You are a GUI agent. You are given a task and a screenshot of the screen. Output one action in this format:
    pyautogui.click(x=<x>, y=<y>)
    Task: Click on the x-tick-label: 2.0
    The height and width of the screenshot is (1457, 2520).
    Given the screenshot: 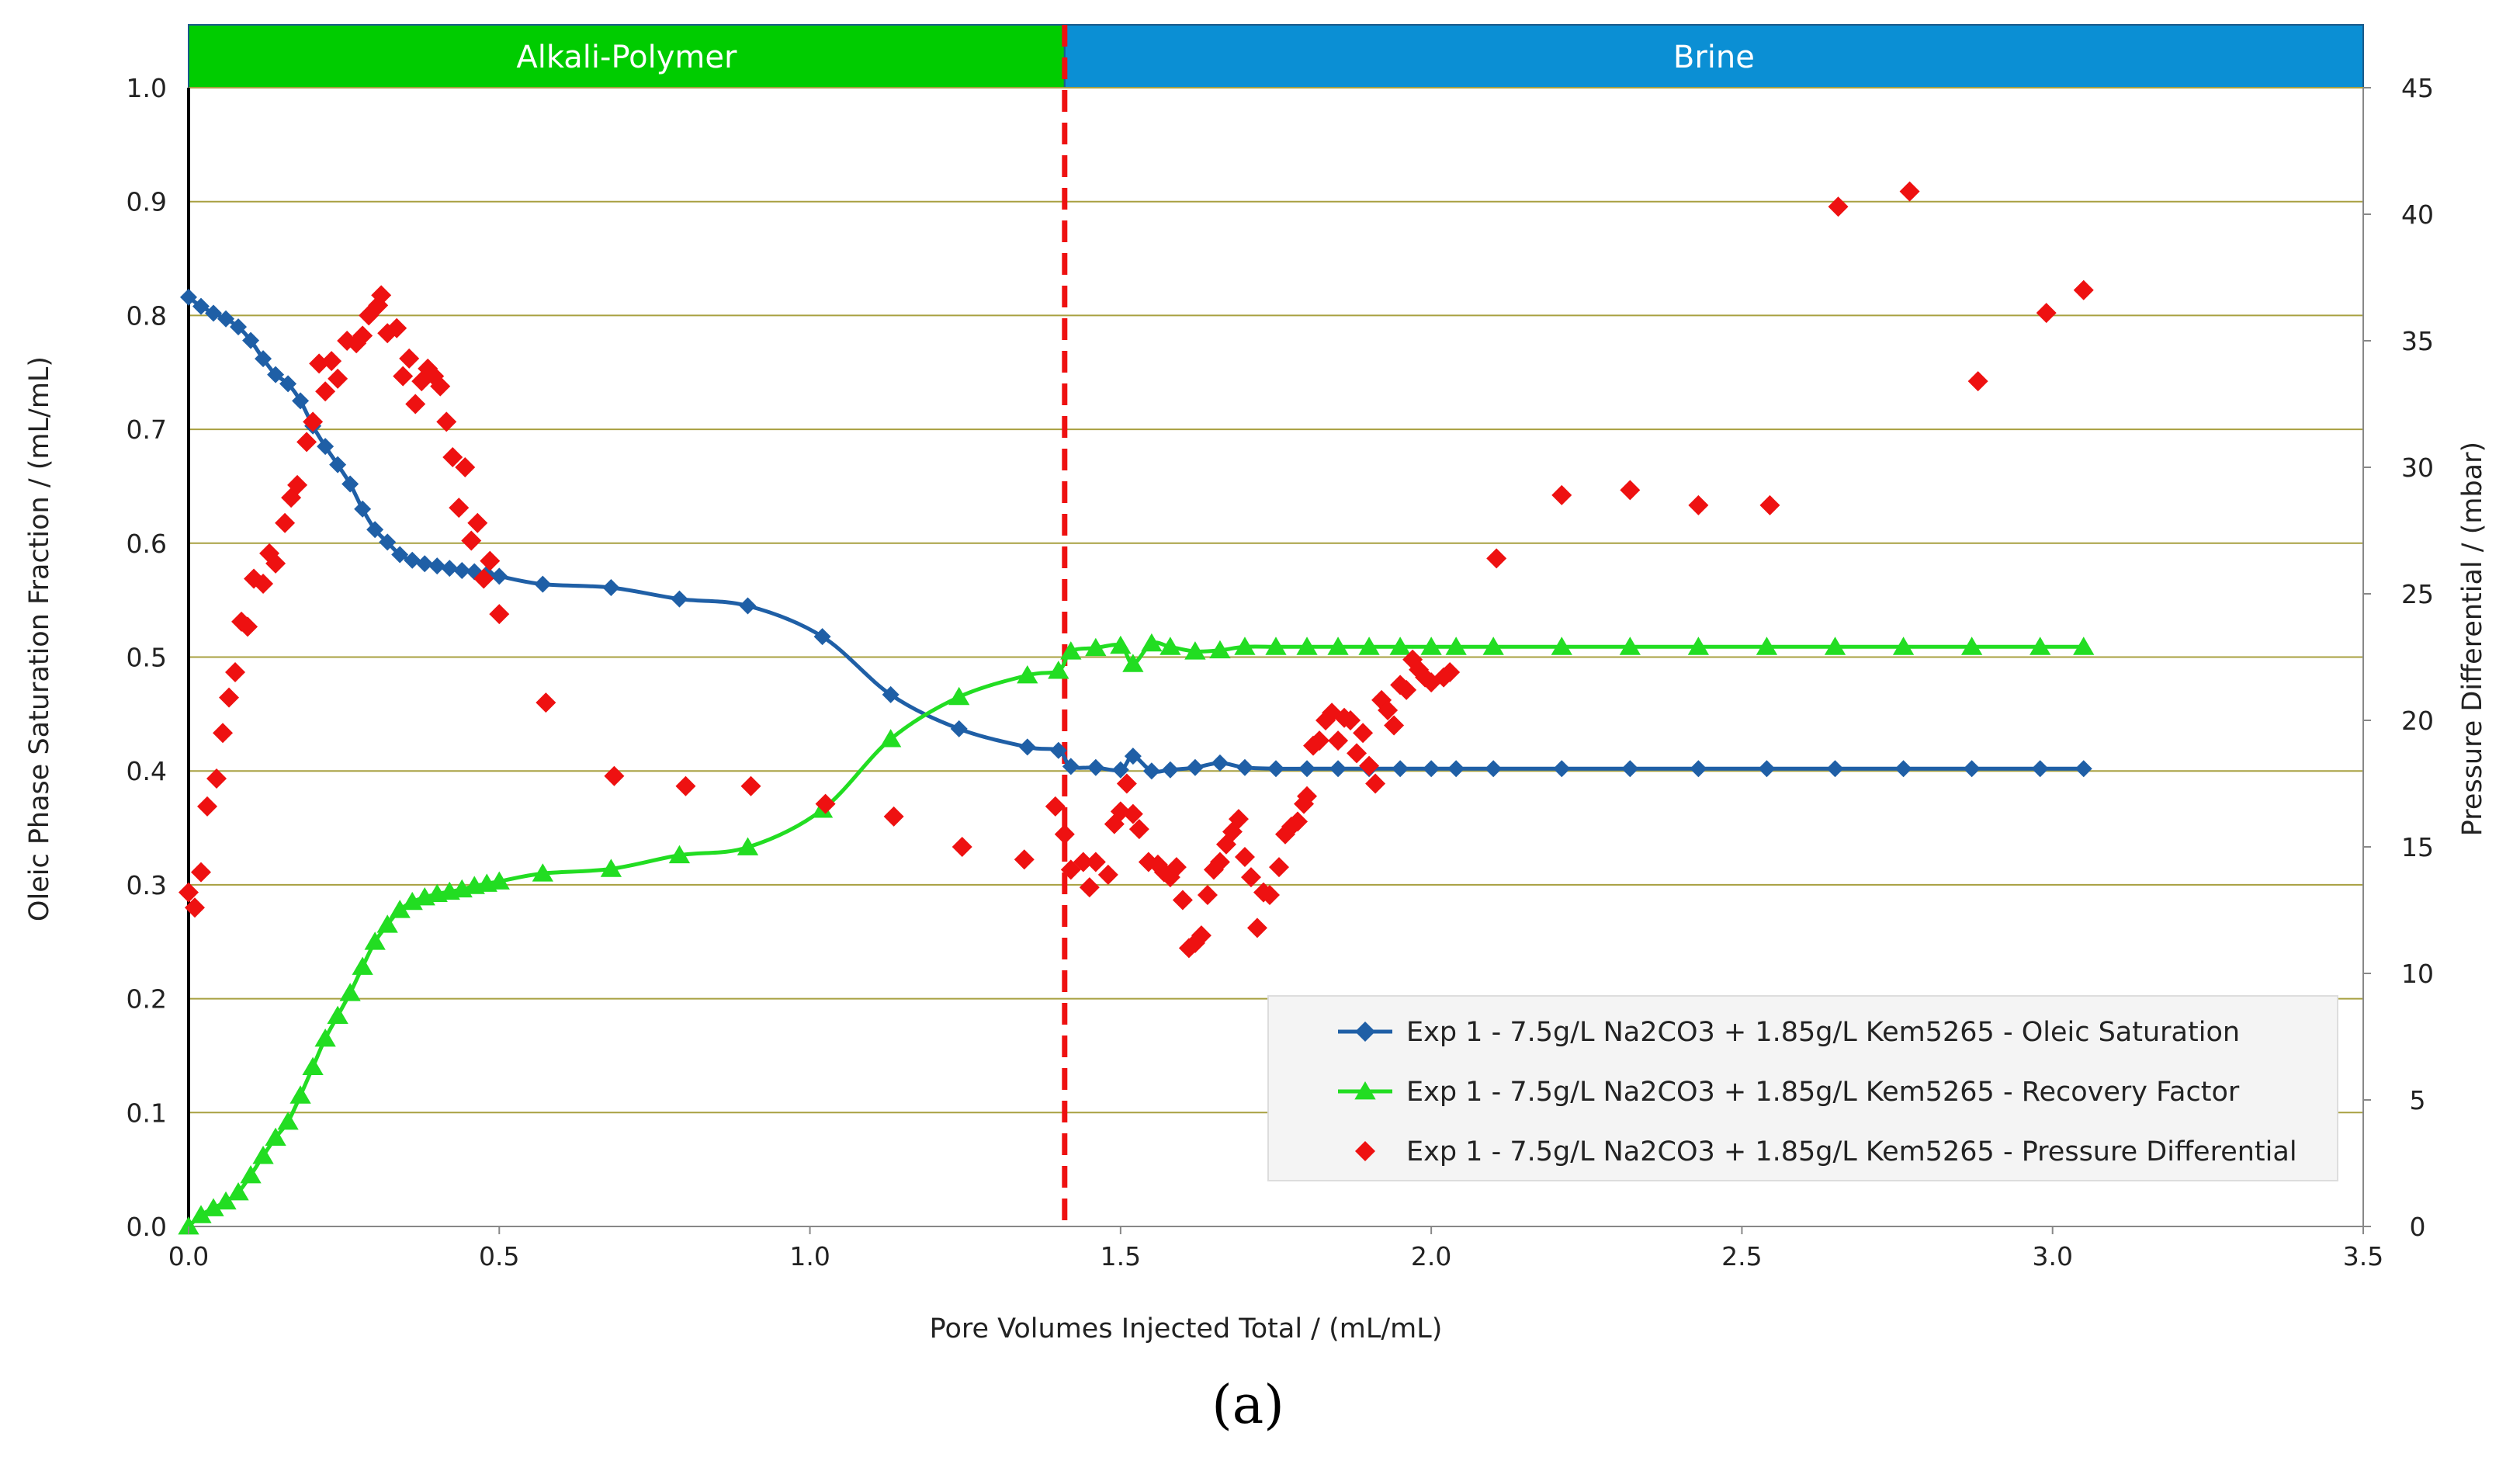 What is the action you would take?
    pyautogui.click(x=1431, y=1256)
    